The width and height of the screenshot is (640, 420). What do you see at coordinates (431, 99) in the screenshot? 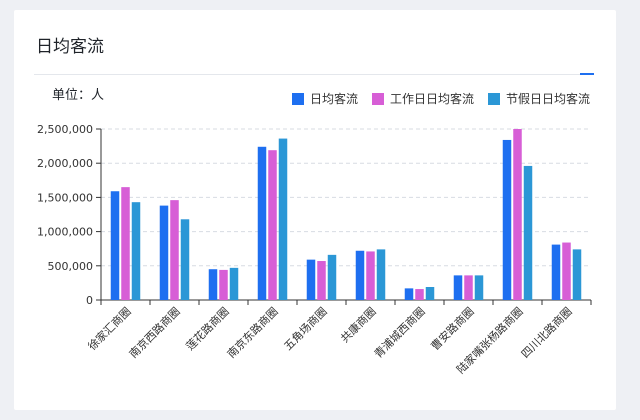
I see `legend-label-workday: 工作日日均客流` at bounding box center [431, 99].